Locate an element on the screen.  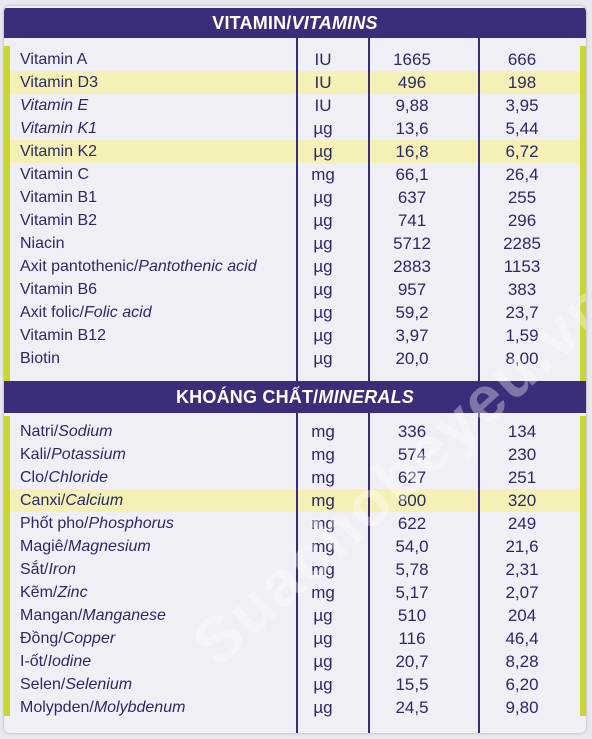
value-per-serving: 21,6 is located at coordinates (522, 546).